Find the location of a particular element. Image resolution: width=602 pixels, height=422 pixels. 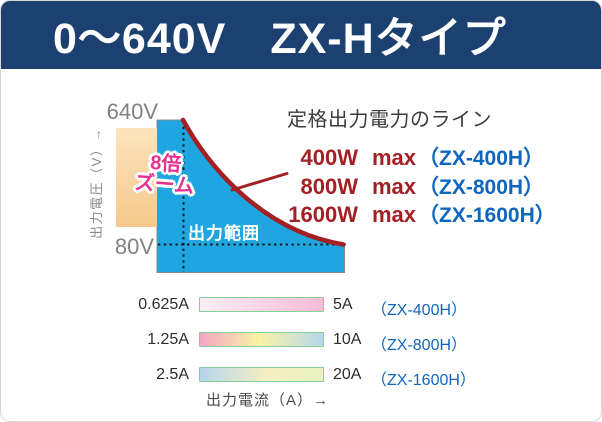

current-min-label: 1.25A is located at coordinates (168, 339).